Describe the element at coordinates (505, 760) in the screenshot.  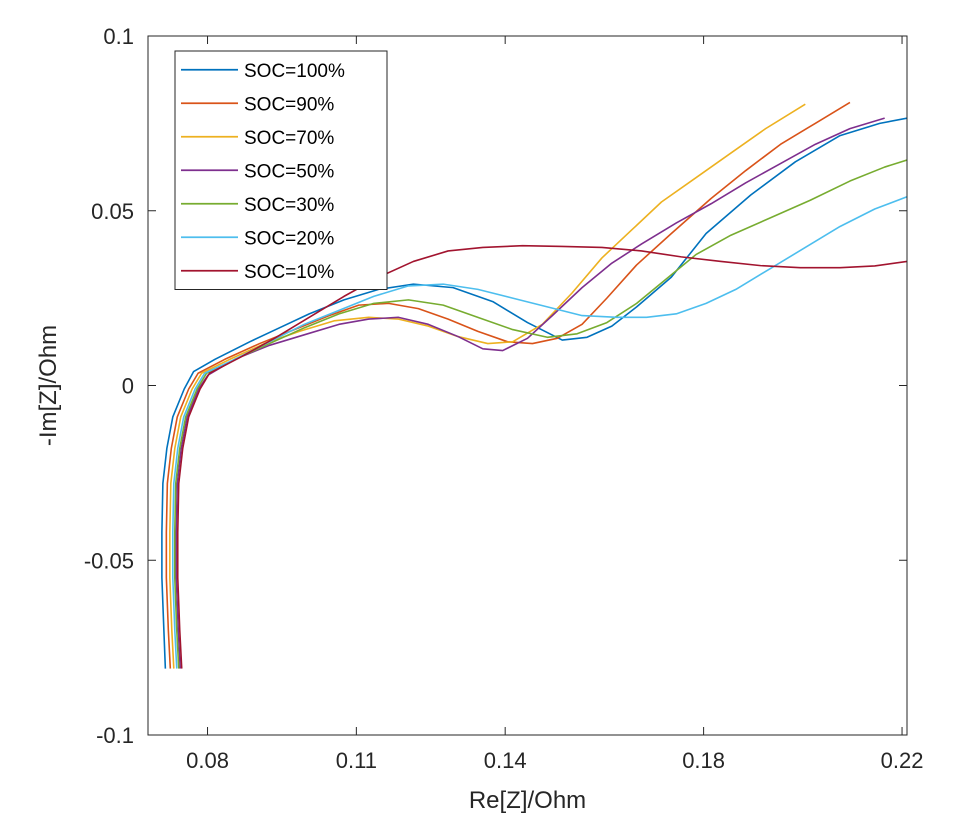
I see `x-tick-label: 0.14` at that location.